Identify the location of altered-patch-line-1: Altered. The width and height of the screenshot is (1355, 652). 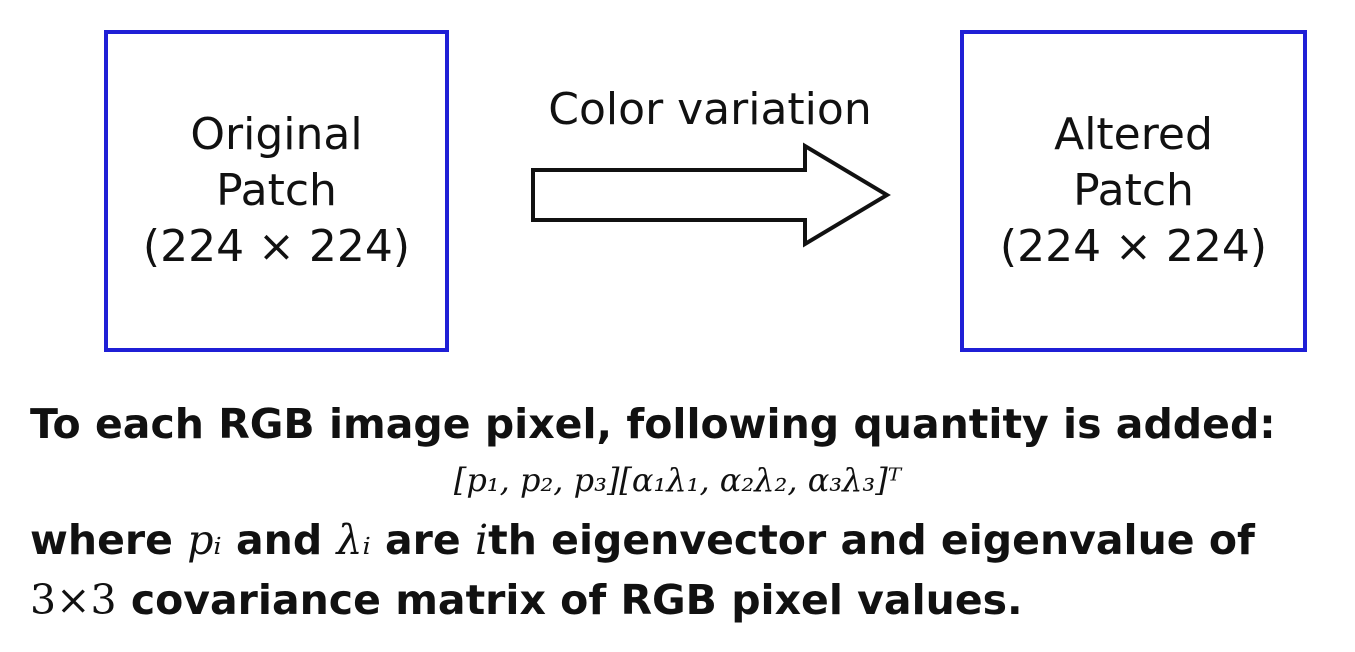
(1133, 134).